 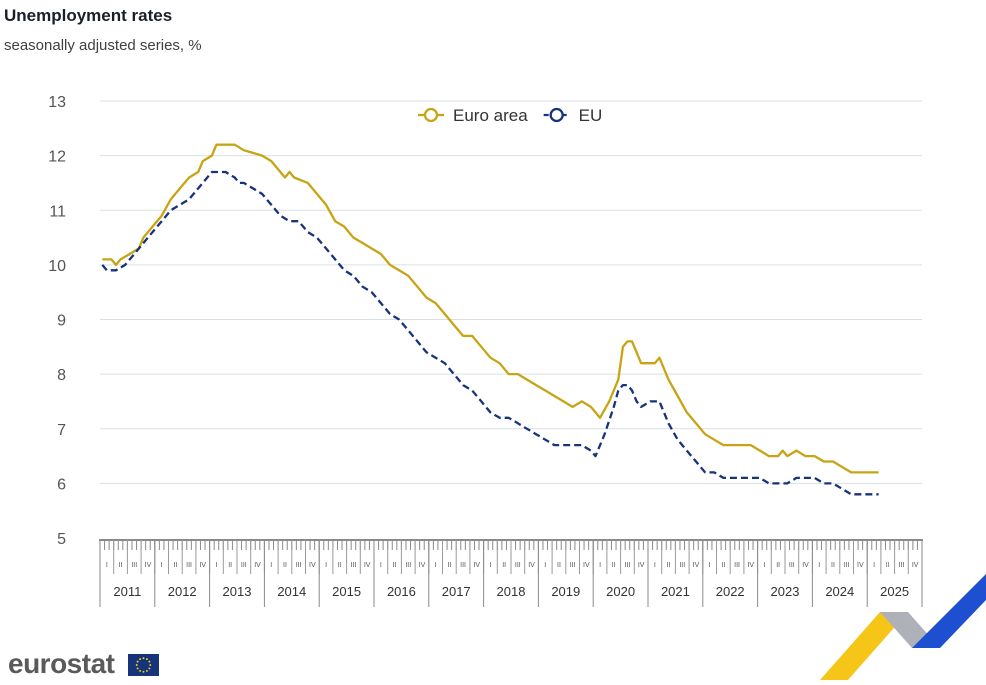 What do you see at coordinates (565, 591) in the screenshot?
I see `year-label: 2019` at bounding box center [565, 591].